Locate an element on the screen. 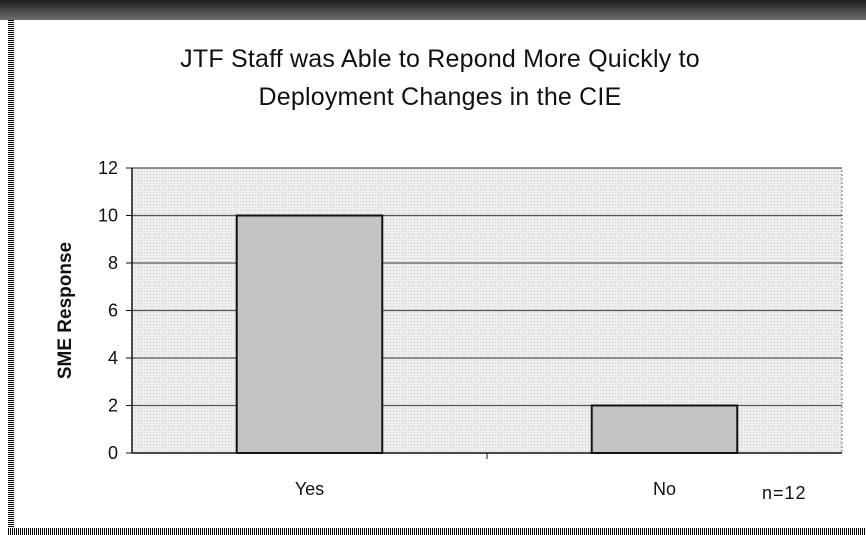  figure-bottom-border is located at coordinates (437, 531).